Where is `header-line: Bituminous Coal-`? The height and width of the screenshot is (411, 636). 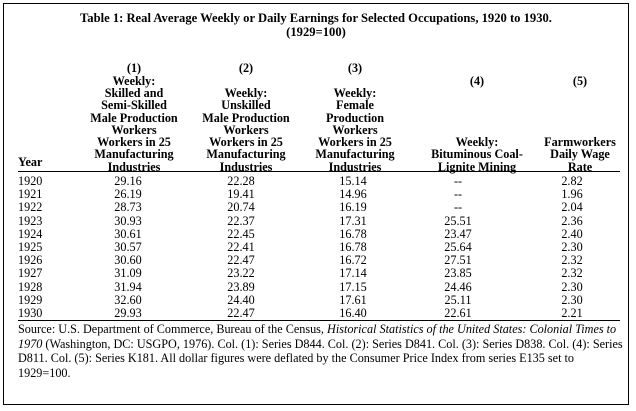 header-line: Bituminous Coal- is located at coordinates (477, 154).